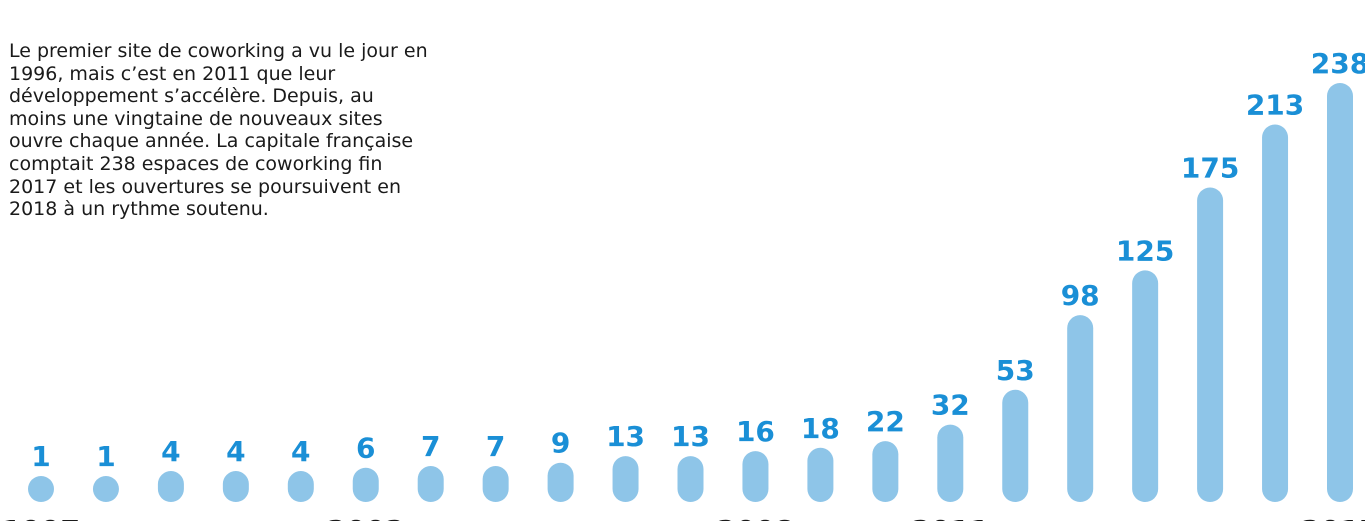 This screenshot has height=521, width=1365. What do you see at coordinates (1015, 370) in the screenshot?
I see `value-label-2012: 53` at bounding box center [1015, 370].